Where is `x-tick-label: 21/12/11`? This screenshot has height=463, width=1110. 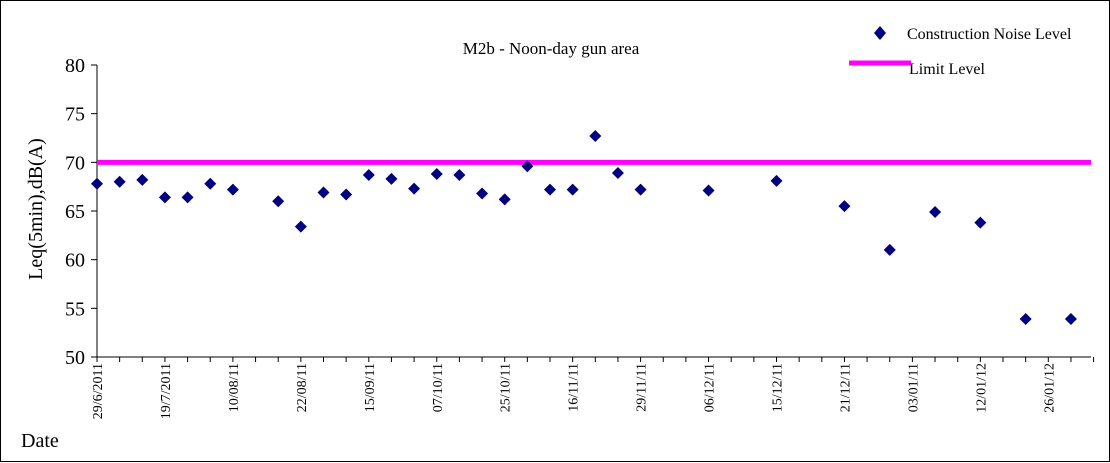
x-tick-label: 21/12/11 is located at coordinates (845, 387).